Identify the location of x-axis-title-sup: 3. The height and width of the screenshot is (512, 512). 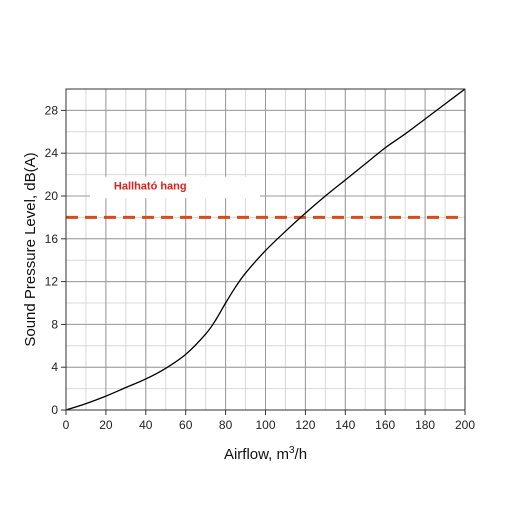
(292, 450).